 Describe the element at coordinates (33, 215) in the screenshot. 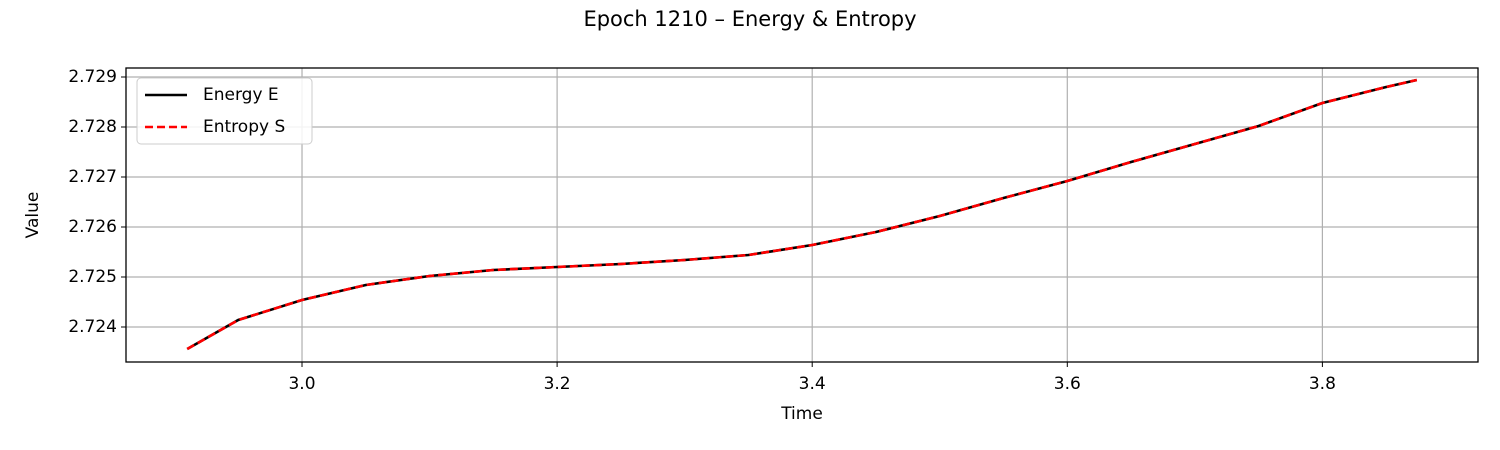

I see `y-axis-label: Value` at that location.